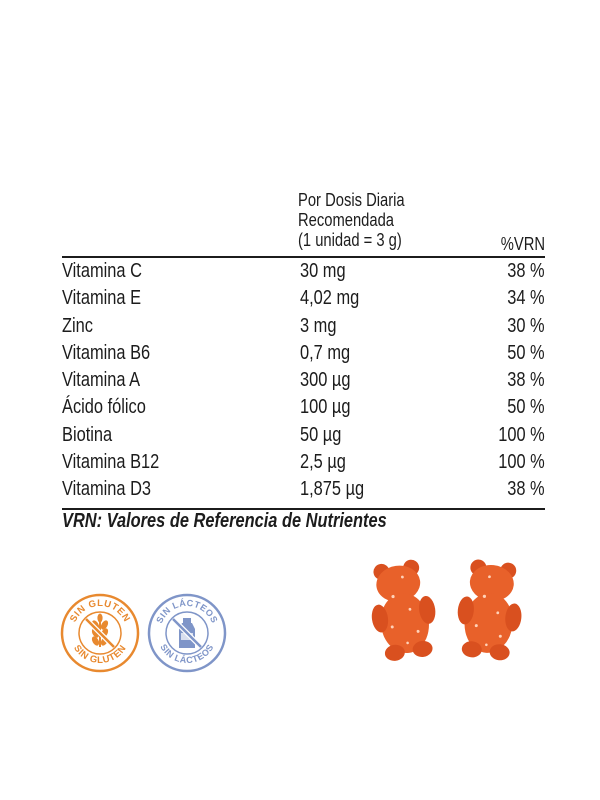 Image resolution: width=600 pixels, height=800 pixels. I want to click on dose-header-line-2: Recomendada, so click(346, 220).